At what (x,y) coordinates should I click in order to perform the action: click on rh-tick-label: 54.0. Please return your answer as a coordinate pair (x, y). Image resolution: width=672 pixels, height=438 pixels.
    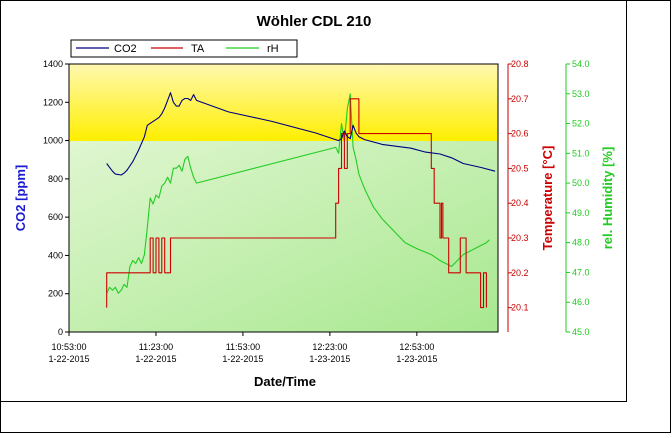
    Looking at the image, I should click on (581, 64).